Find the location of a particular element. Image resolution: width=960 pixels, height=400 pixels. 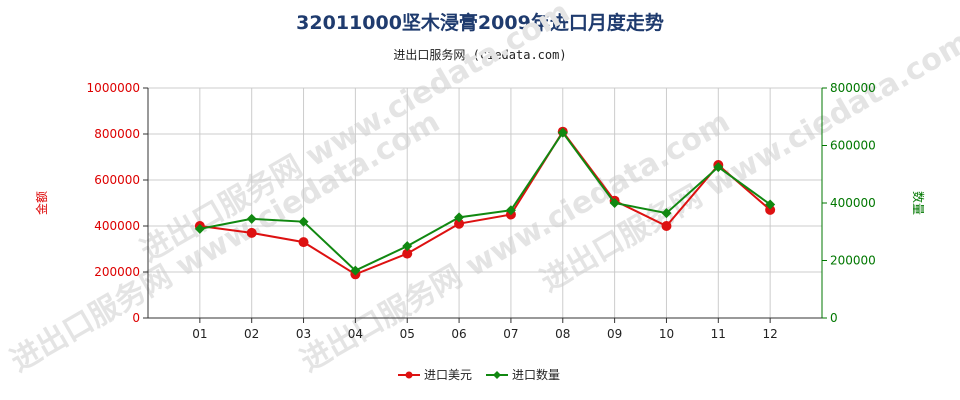

right-axis-title: 数量 is located at coordinates (918, 203).